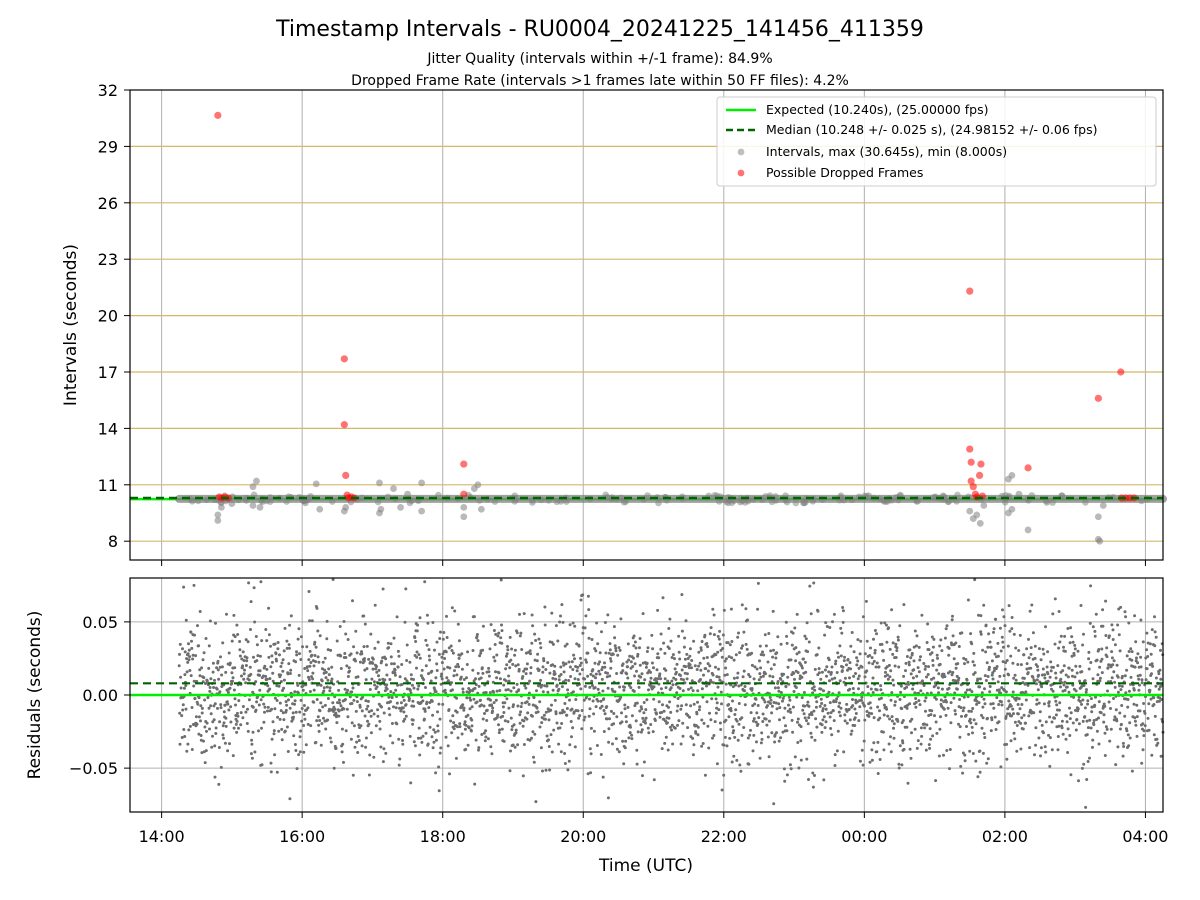 This screenshot has height=900, width=1200. Describe the element at coordinates (270, 497) in the screenshot. I see `interval-point` at that location.